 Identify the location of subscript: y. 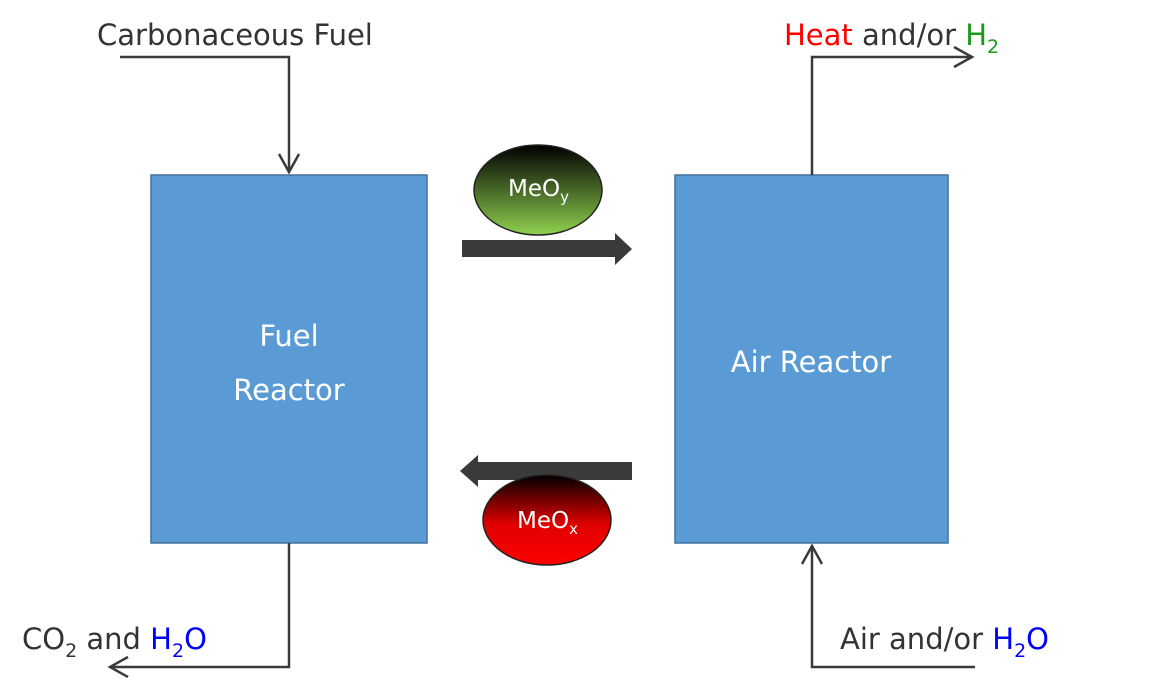
(564, 197).